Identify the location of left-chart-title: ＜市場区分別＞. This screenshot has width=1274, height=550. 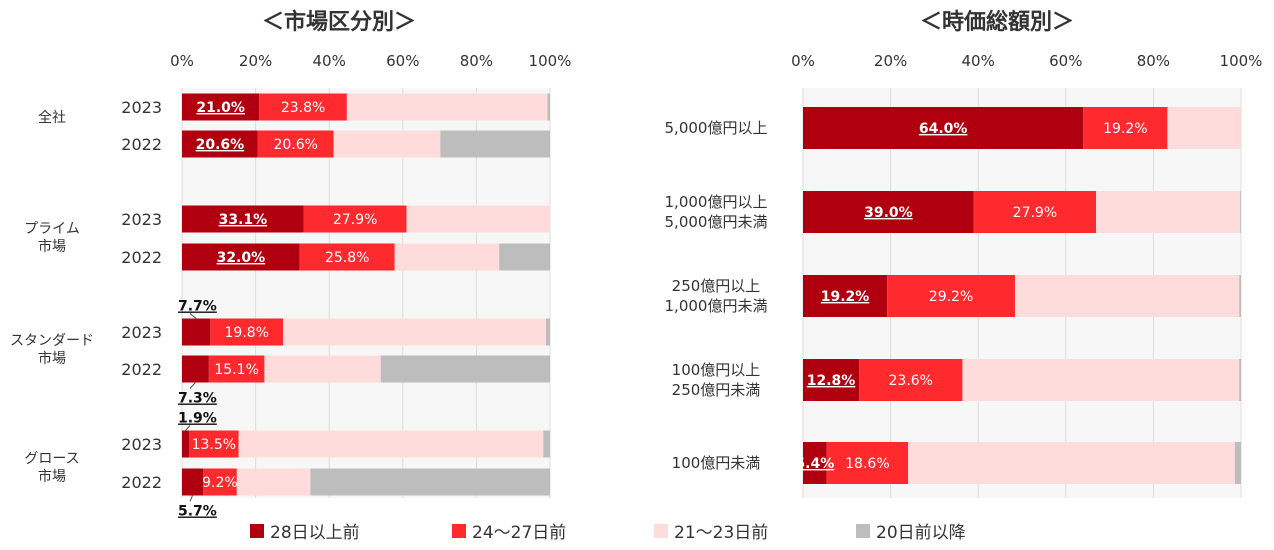
(339, 22).